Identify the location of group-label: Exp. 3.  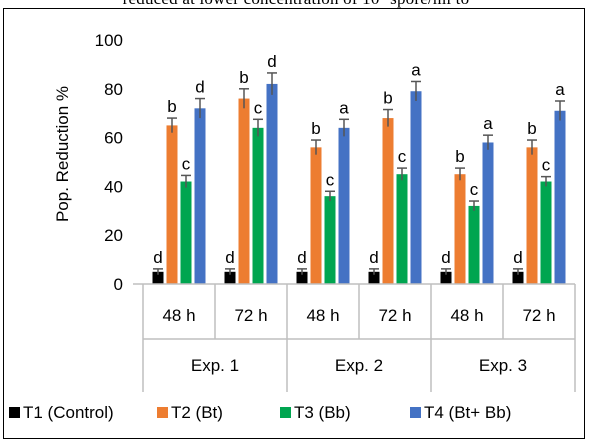
(503, 365).